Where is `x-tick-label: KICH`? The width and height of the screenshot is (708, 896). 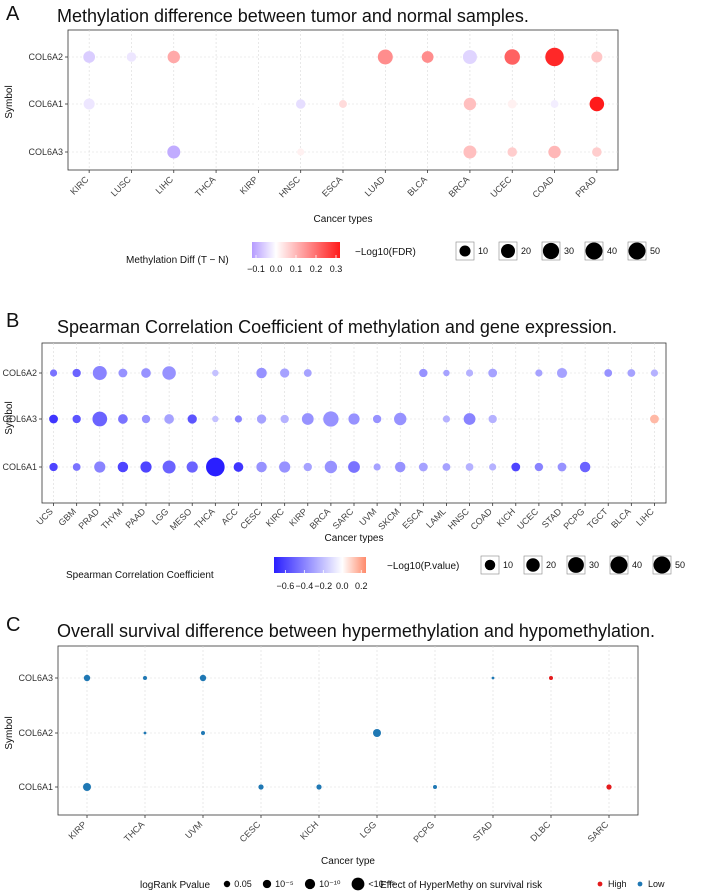
x-tick-label: KICH is located at coordinates (309, 830).